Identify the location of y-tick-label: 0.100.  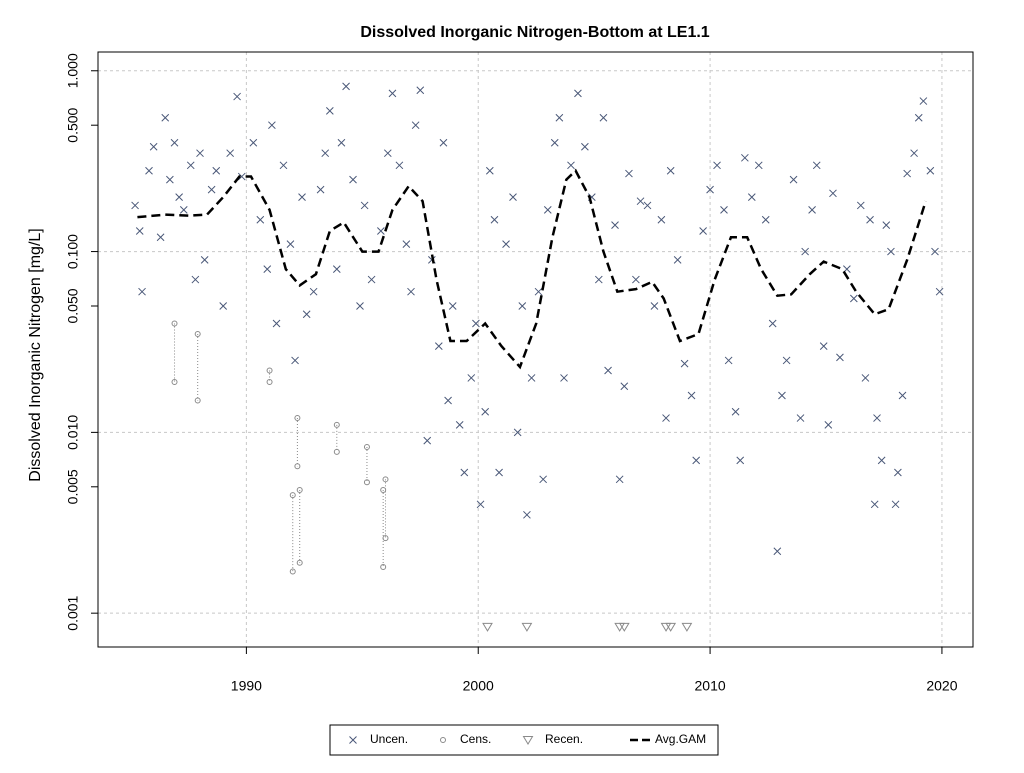
(73, 251).